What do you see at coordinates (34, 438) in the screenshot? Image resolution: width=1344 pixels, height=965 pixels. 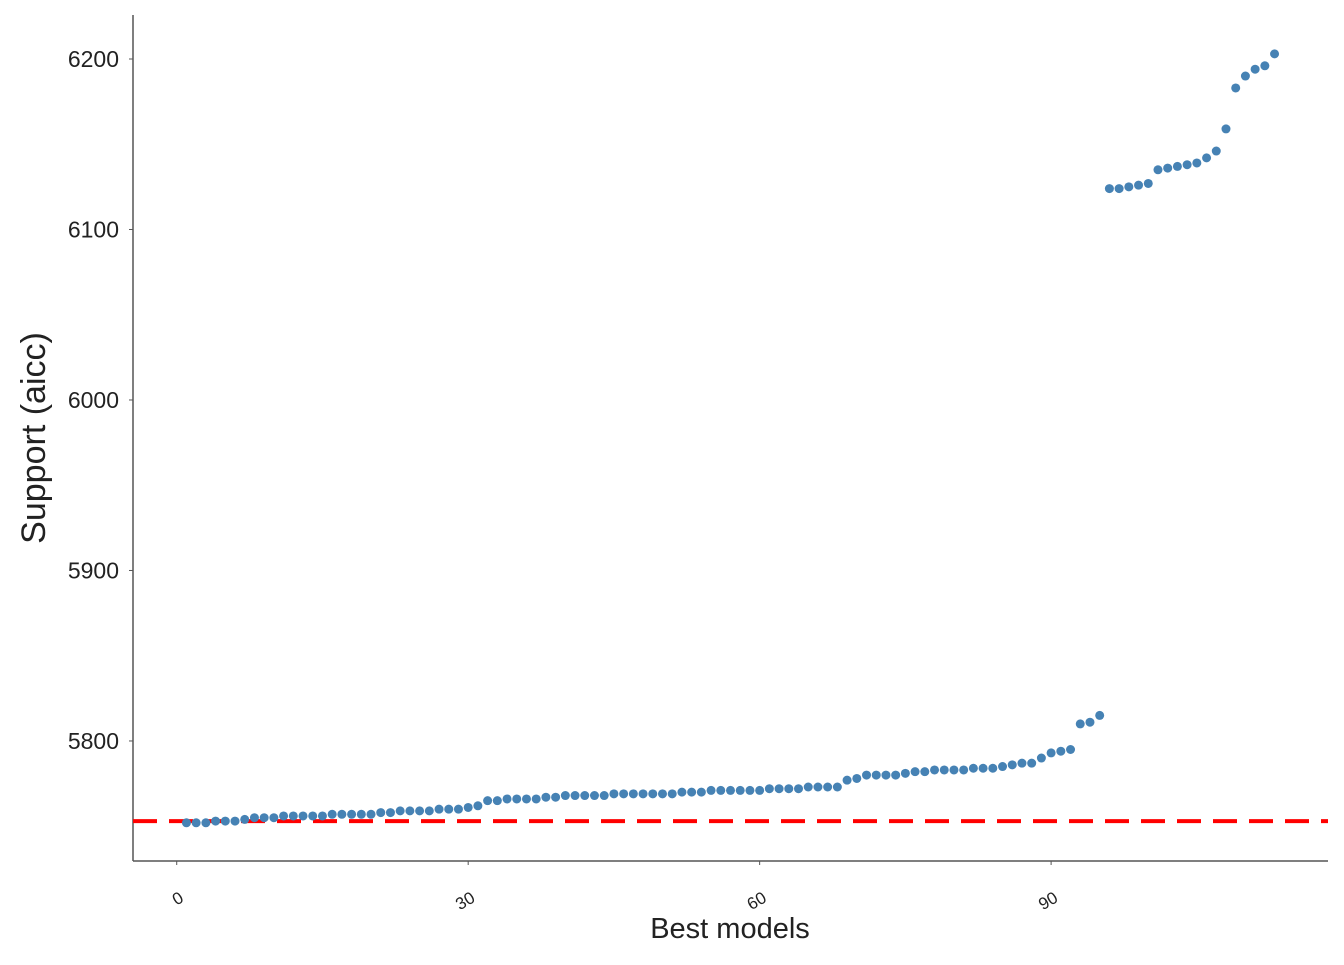 I see `y-axis-title: Support (aicc)` at bounding box center [34, 438].